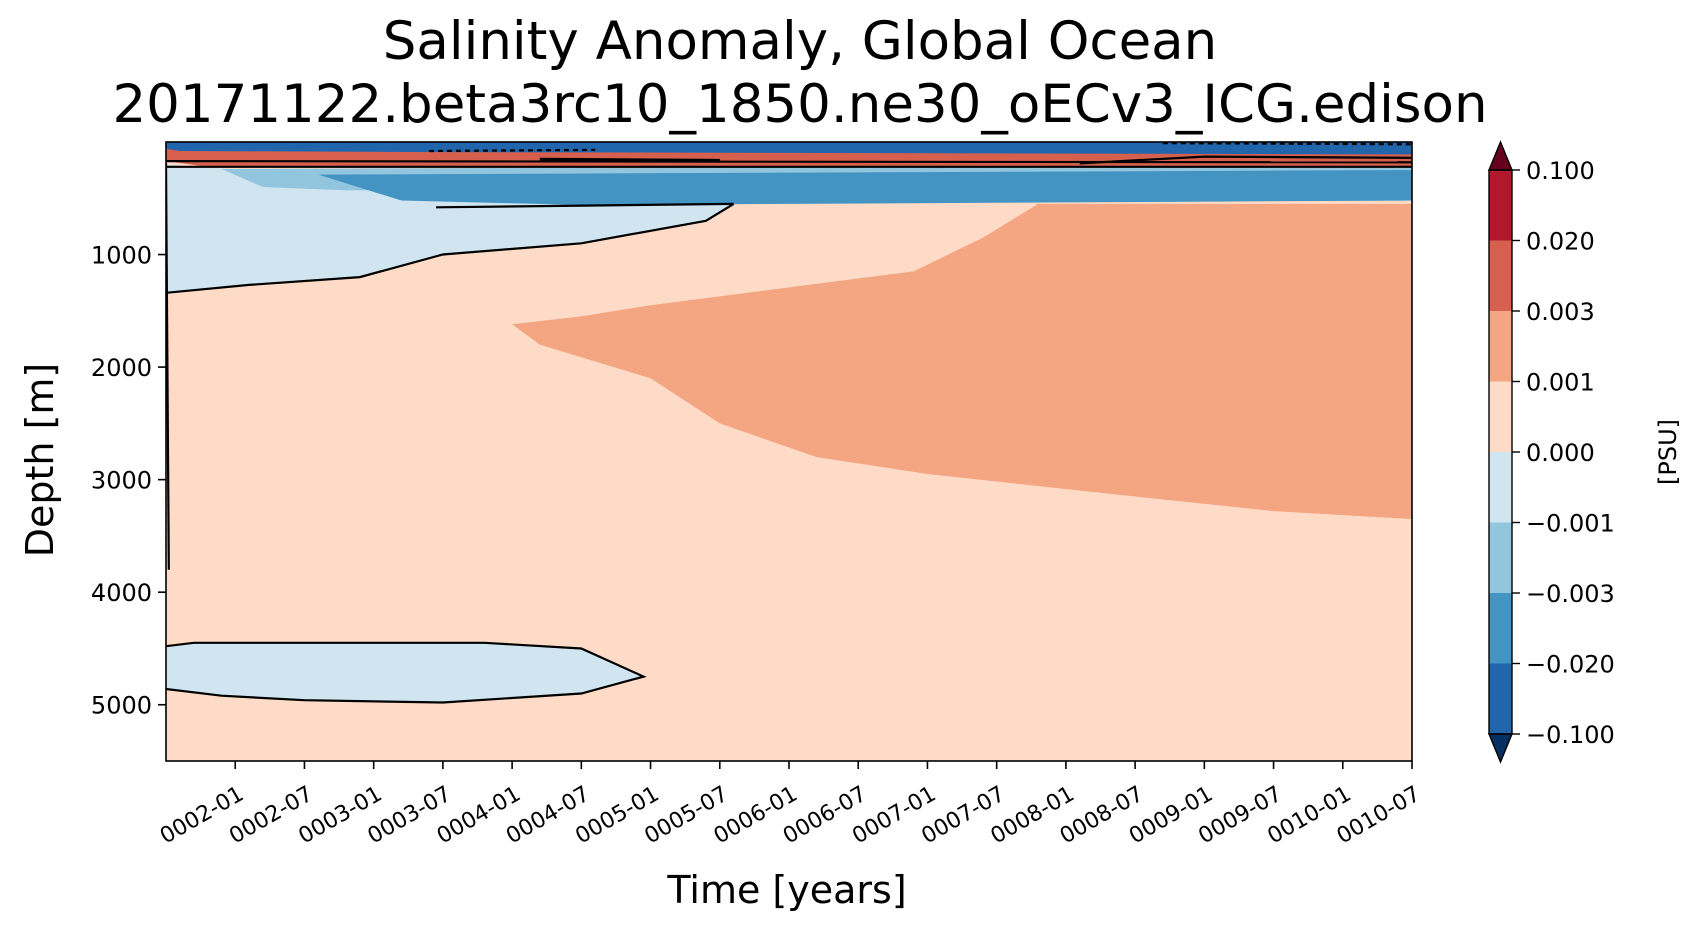 This screenshot has height=933, width=1691. I want to click on y-tick-label: 1000, so click(121, 256).